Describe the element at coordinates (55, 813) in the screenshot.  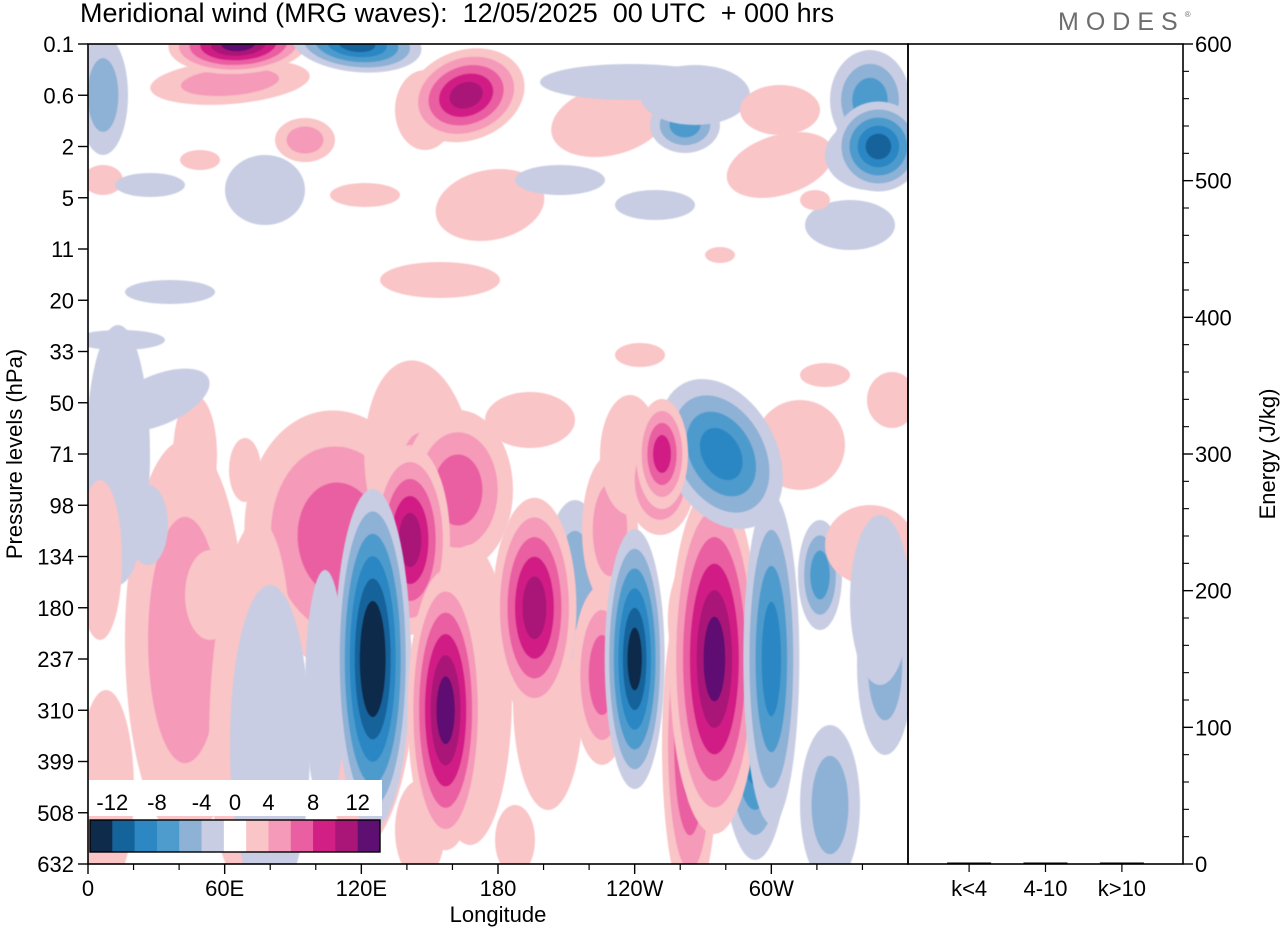
I see `y-tick-label: 508` at that location.